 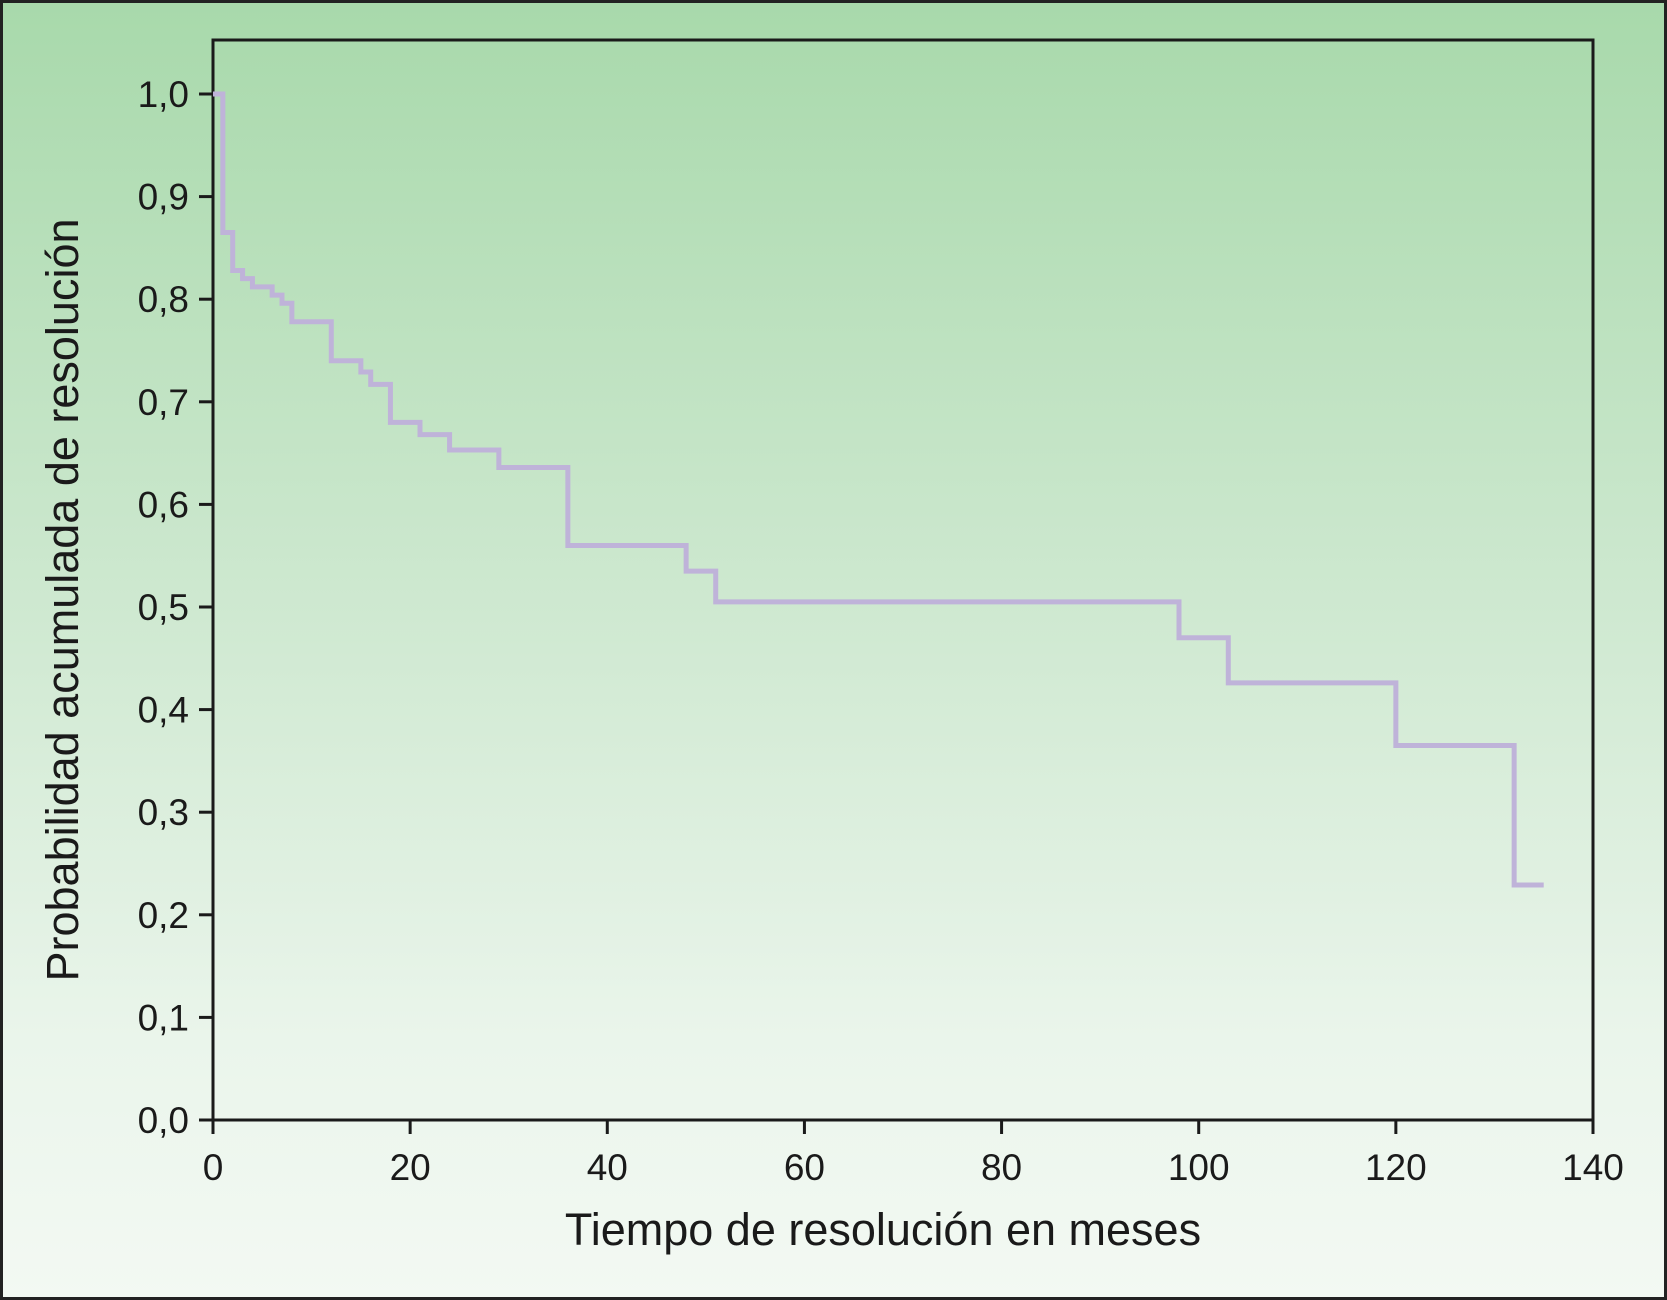 What do you see at coordinates (163, 1017) in the screenshot?
I see `y-tick-label: 0,1` at bounding box center [163, 1017].